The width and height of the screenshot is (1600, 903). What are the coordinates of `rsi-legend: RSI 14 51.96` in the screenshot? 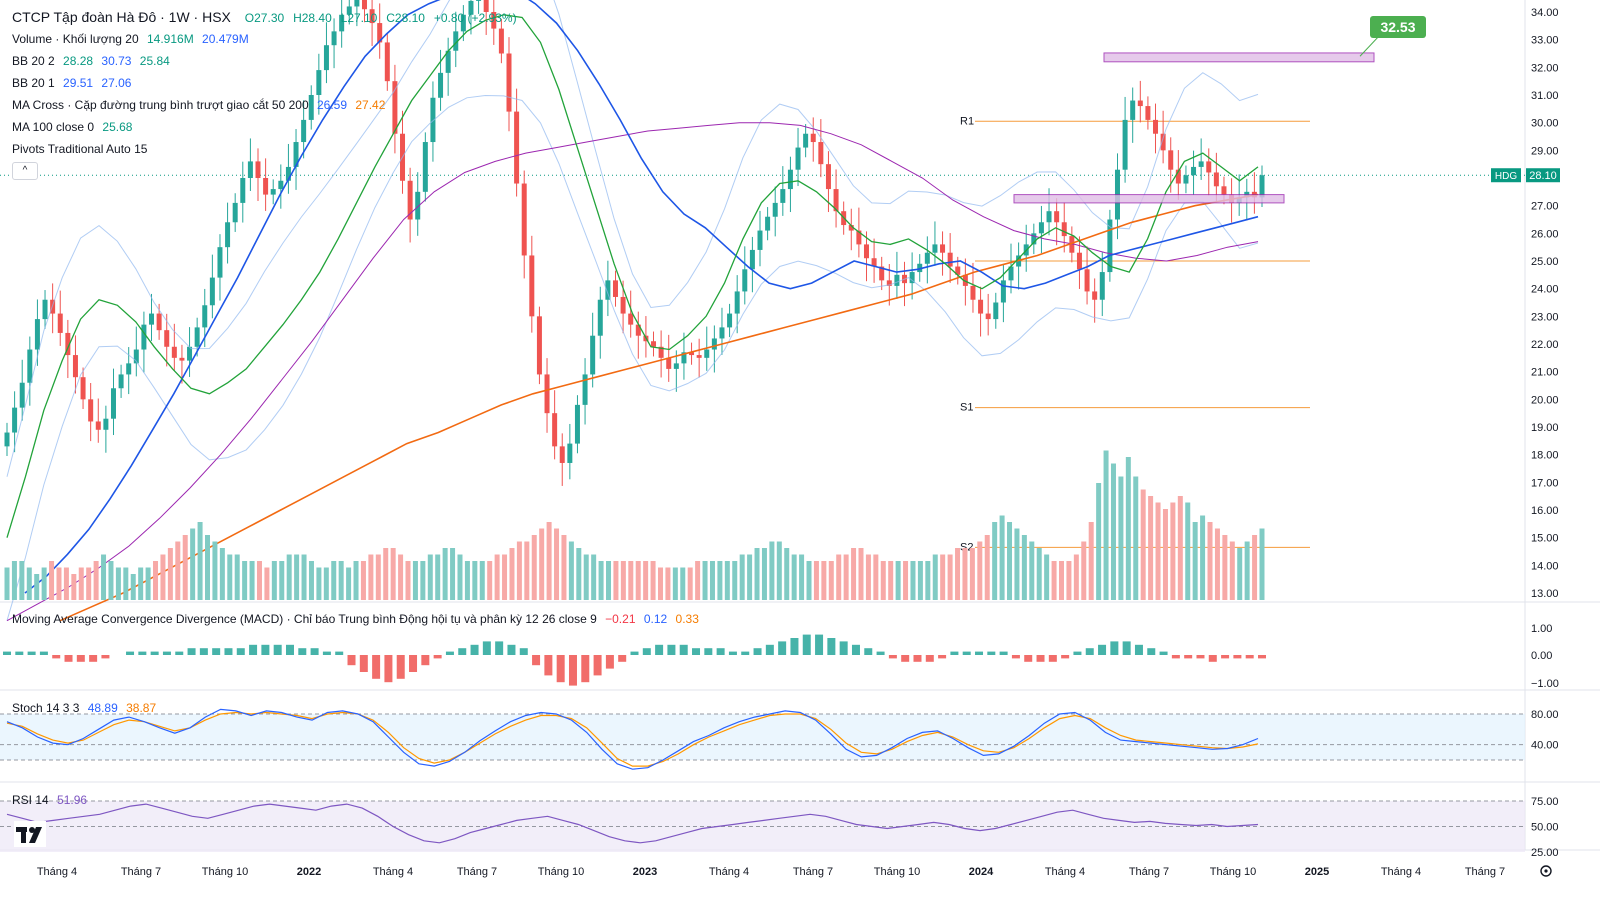 It's located at (52, 800).